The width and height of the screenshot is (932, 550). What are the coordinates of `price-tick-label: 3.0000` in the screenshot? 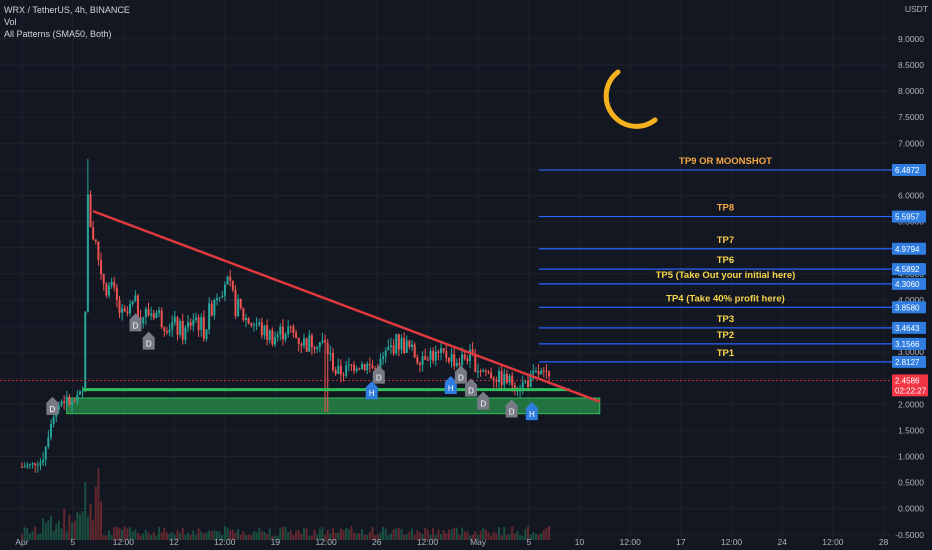 It's located at (911, 352).